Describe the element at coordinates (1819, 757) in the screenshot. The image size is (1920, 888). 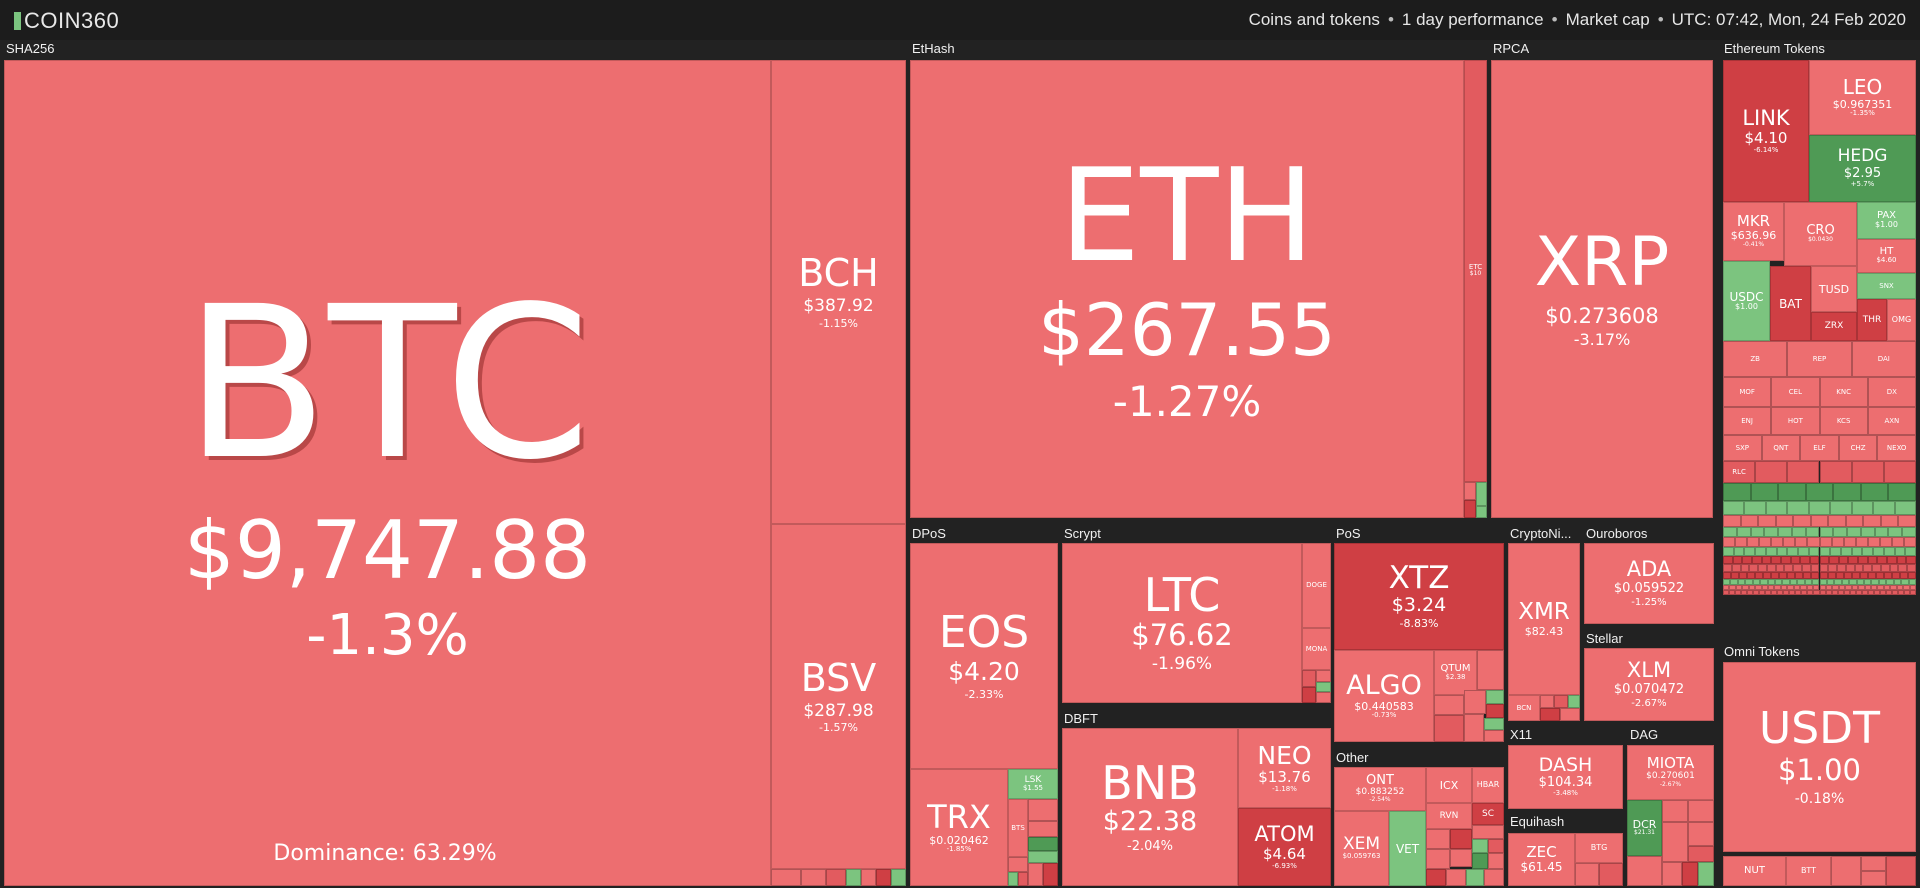
I see `coin-tile-usdt: USDT $1.00 -0.18%` at that location.